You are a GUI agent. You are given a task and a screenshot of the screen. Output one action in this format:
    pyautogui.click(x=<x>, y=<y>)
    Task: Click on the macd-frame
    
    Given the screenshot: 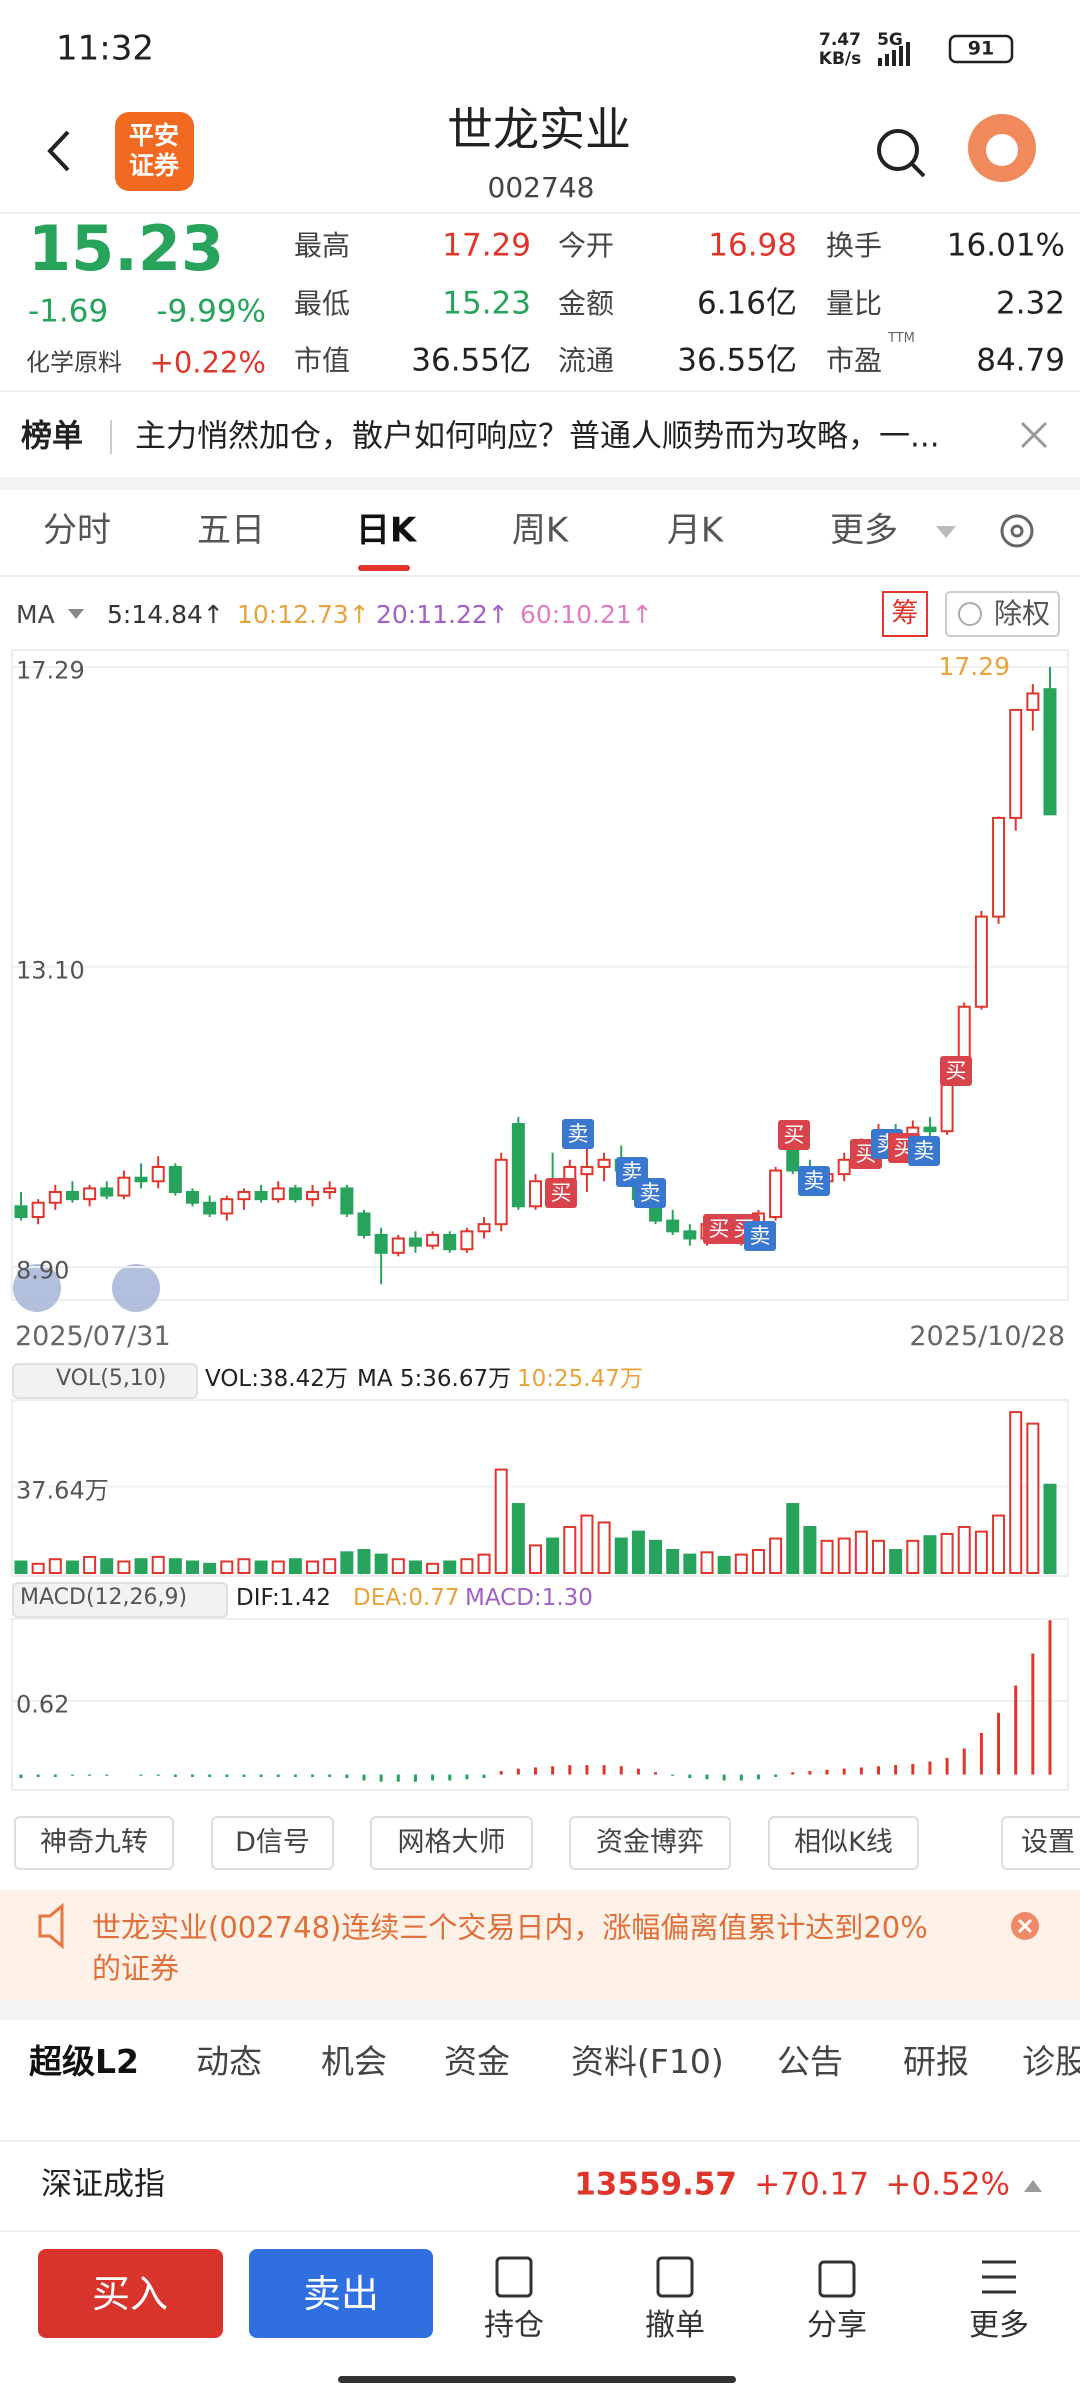 What is the action you would take?
    pyautogui.click(x=540, y=1704)
    